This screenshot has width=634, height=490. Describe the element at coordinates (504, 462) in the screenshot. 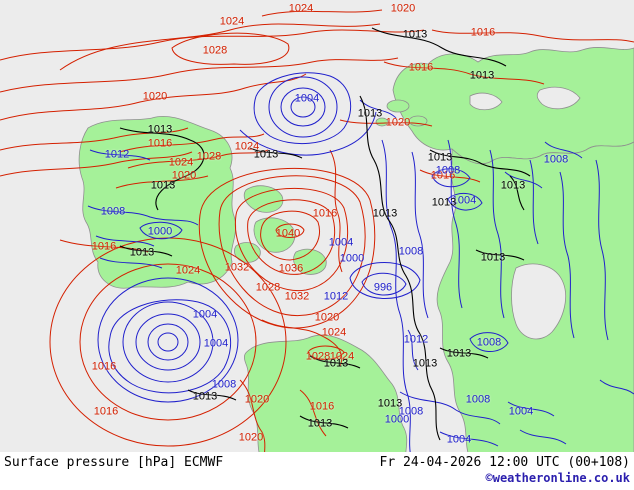

I see `map-datetime: Fr 24-04-2026 12:00 UTC (00+108)` at that location.